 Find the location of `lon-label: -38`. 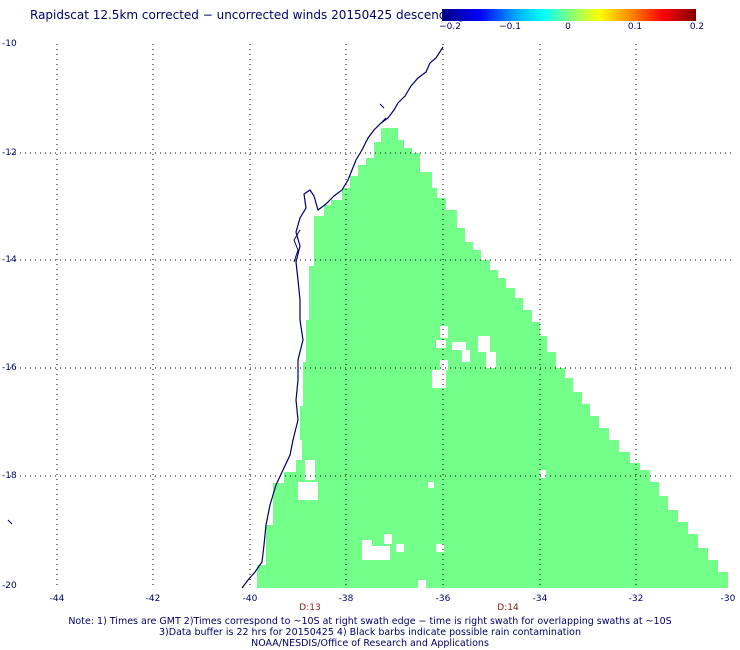

lon-label: -38 is located at coordinates (346, 599).